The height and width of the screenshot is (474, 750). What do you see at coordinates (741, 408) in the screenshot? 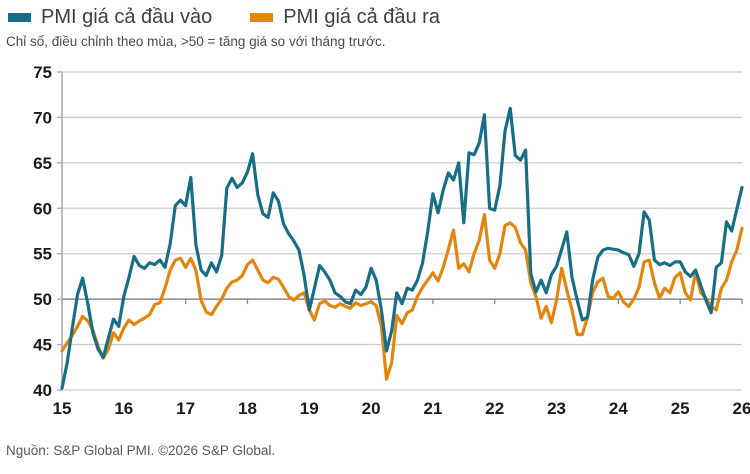
I see `x-tick-label-26: 26` at bounding box center [741, 408].